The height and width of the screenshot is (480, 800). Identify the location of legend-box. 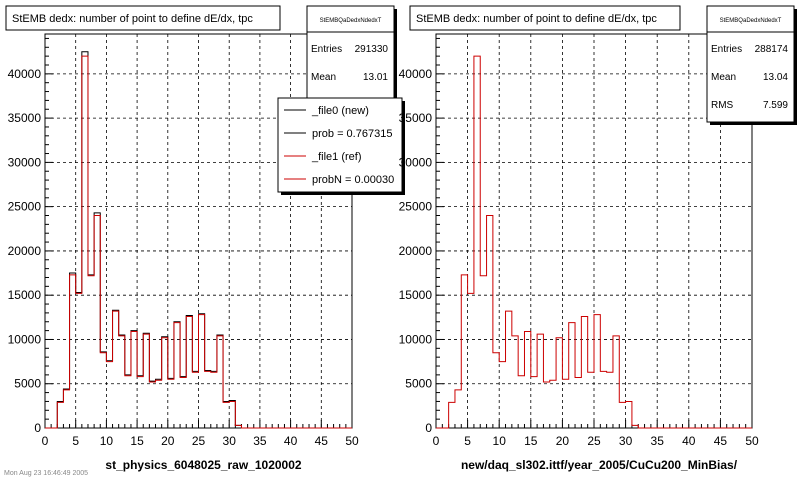
(340, 145).